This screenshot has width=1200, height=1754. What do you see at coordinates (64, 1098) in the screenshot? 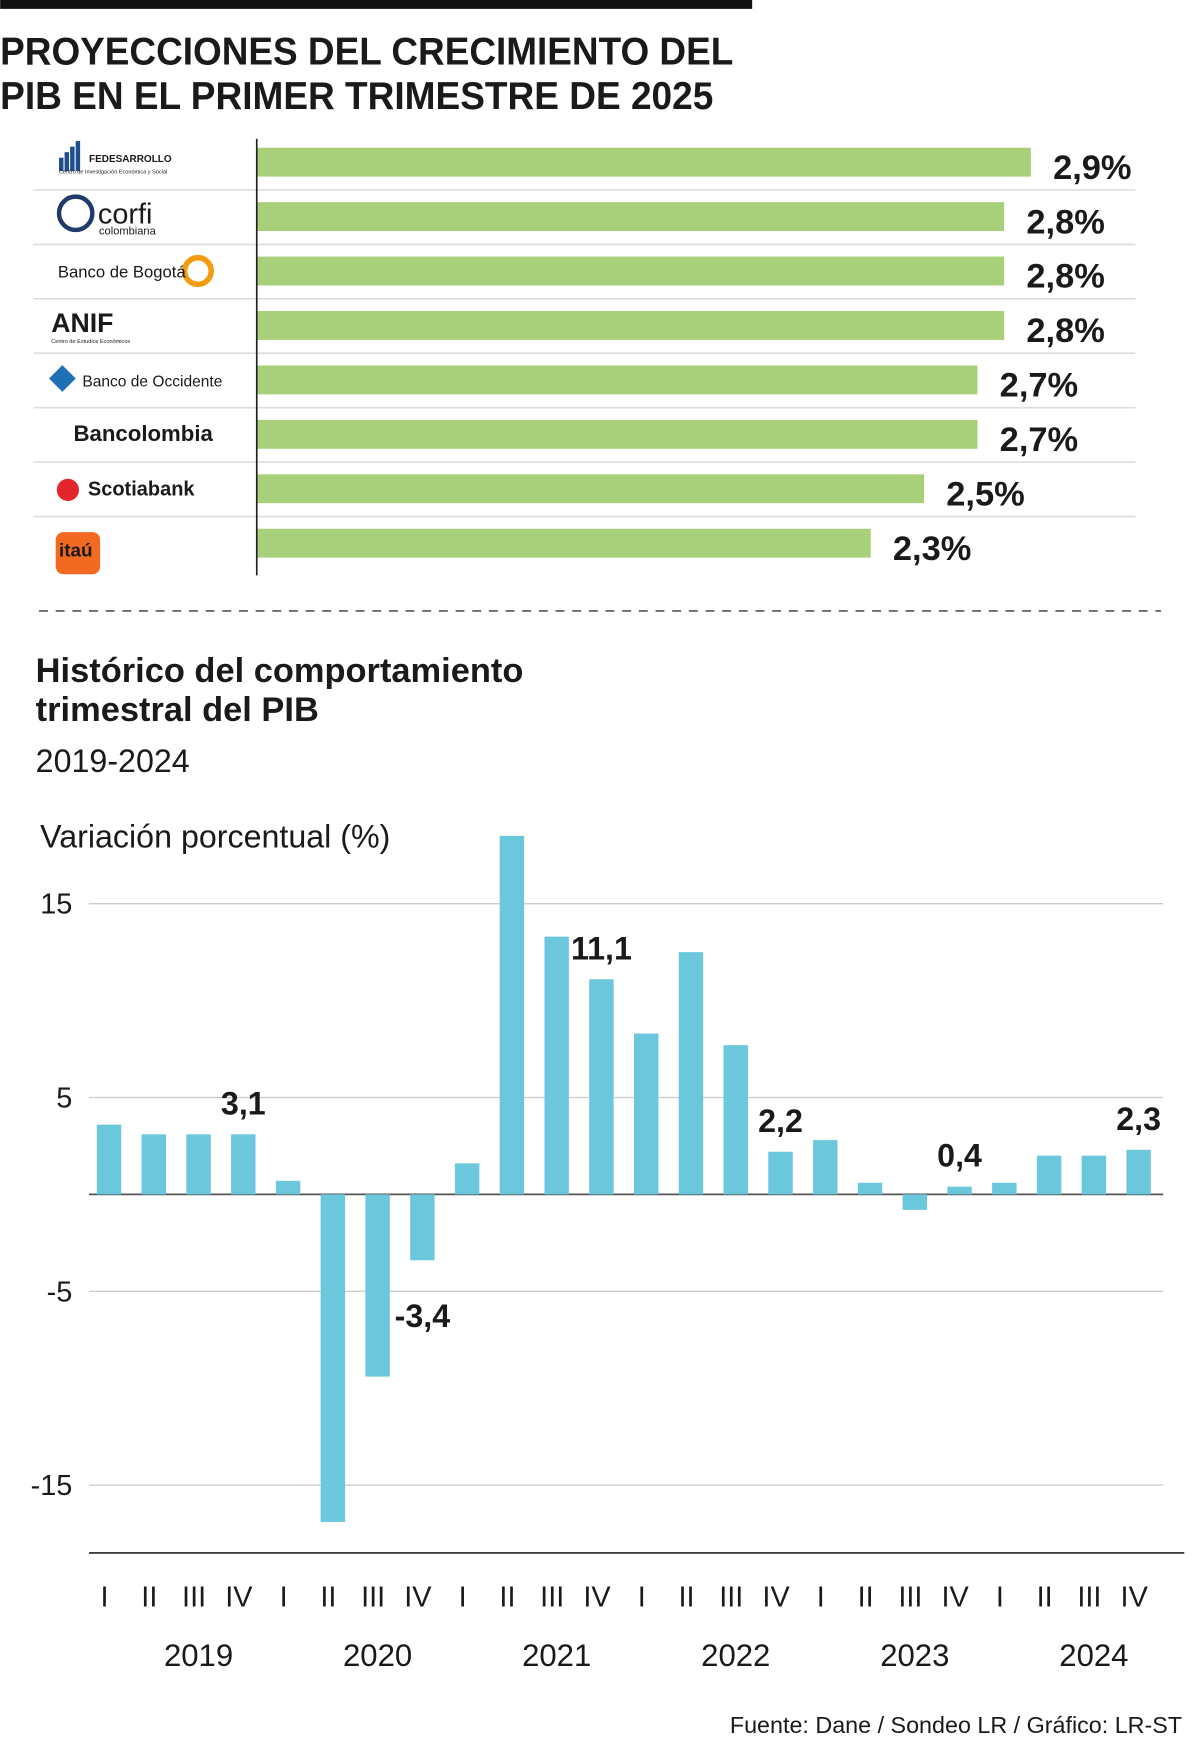
I see `y-tick-label: 5` at bounding box center [64, 1098].